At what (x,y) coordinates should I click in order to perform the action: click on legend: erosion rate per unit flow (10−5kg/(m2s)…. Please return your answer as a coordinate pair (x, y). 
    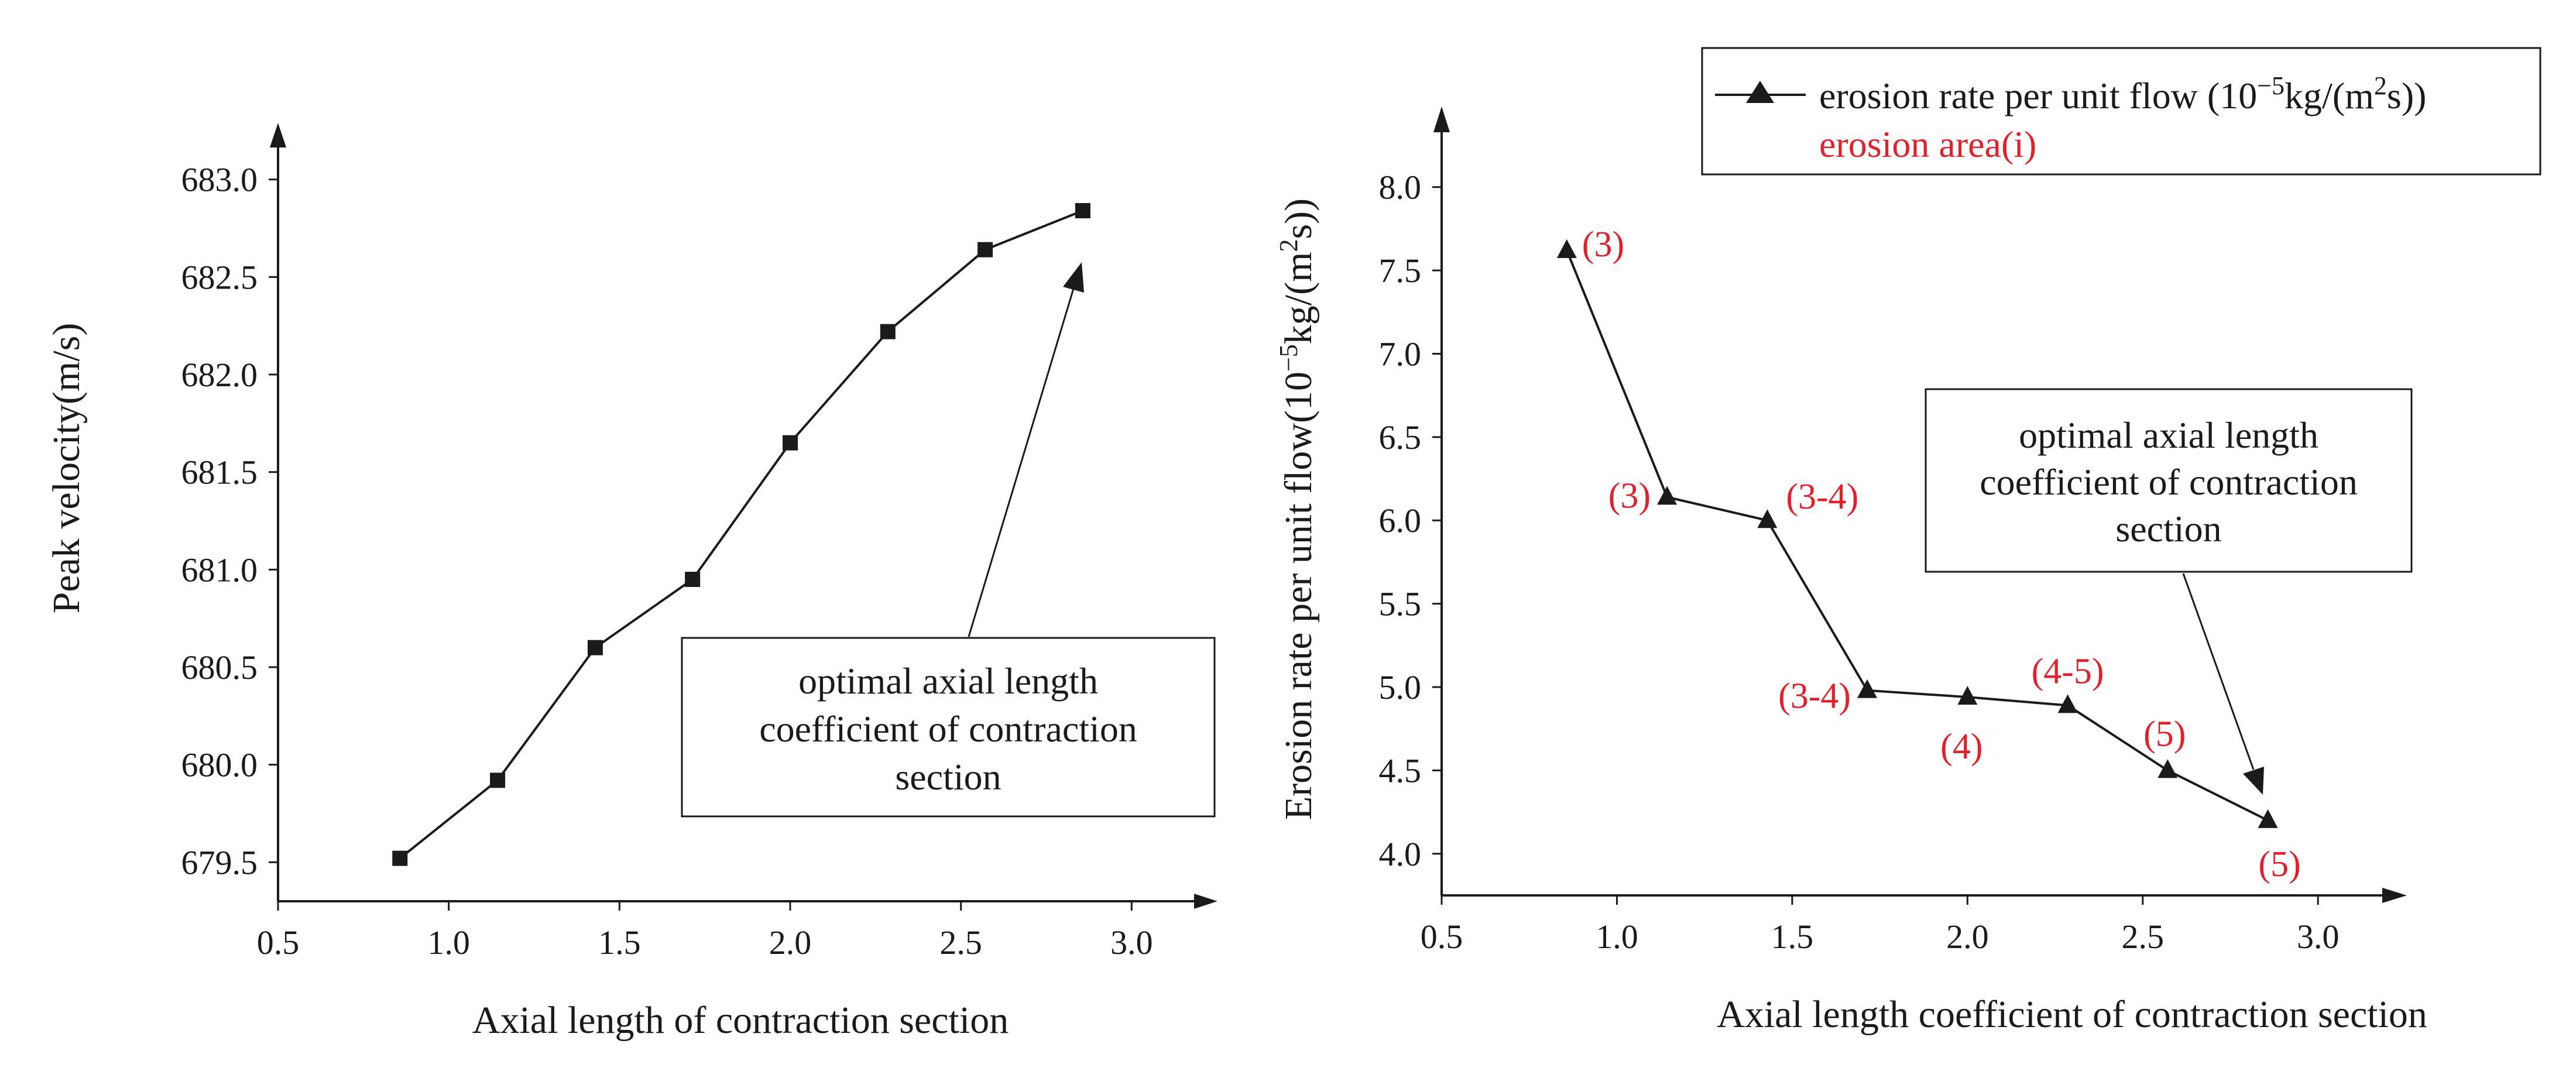
    Looking at the image, I should click on (2121, 111).